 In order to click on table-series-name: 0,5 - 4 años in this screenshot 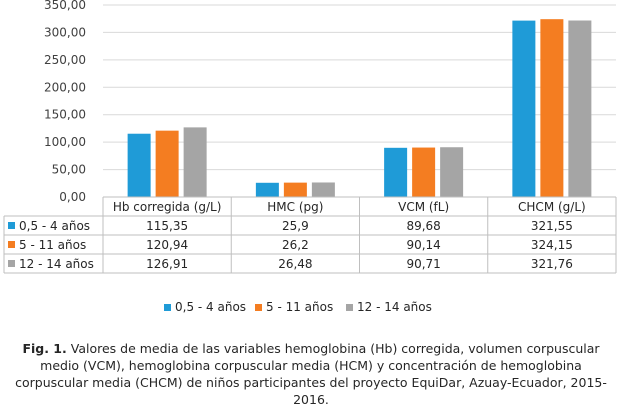, I will do `click(54, 226)`.